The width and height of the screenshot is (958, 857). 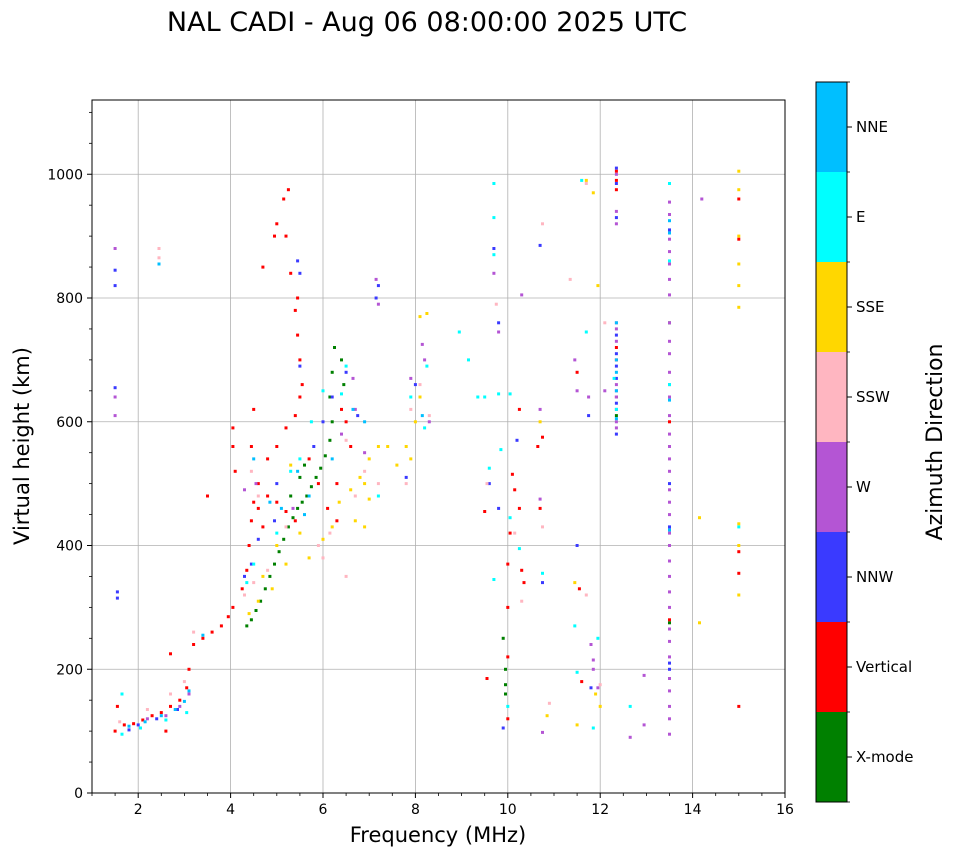 I want to click on colorbar-swatch-ssw, so click(x=831, y=397).